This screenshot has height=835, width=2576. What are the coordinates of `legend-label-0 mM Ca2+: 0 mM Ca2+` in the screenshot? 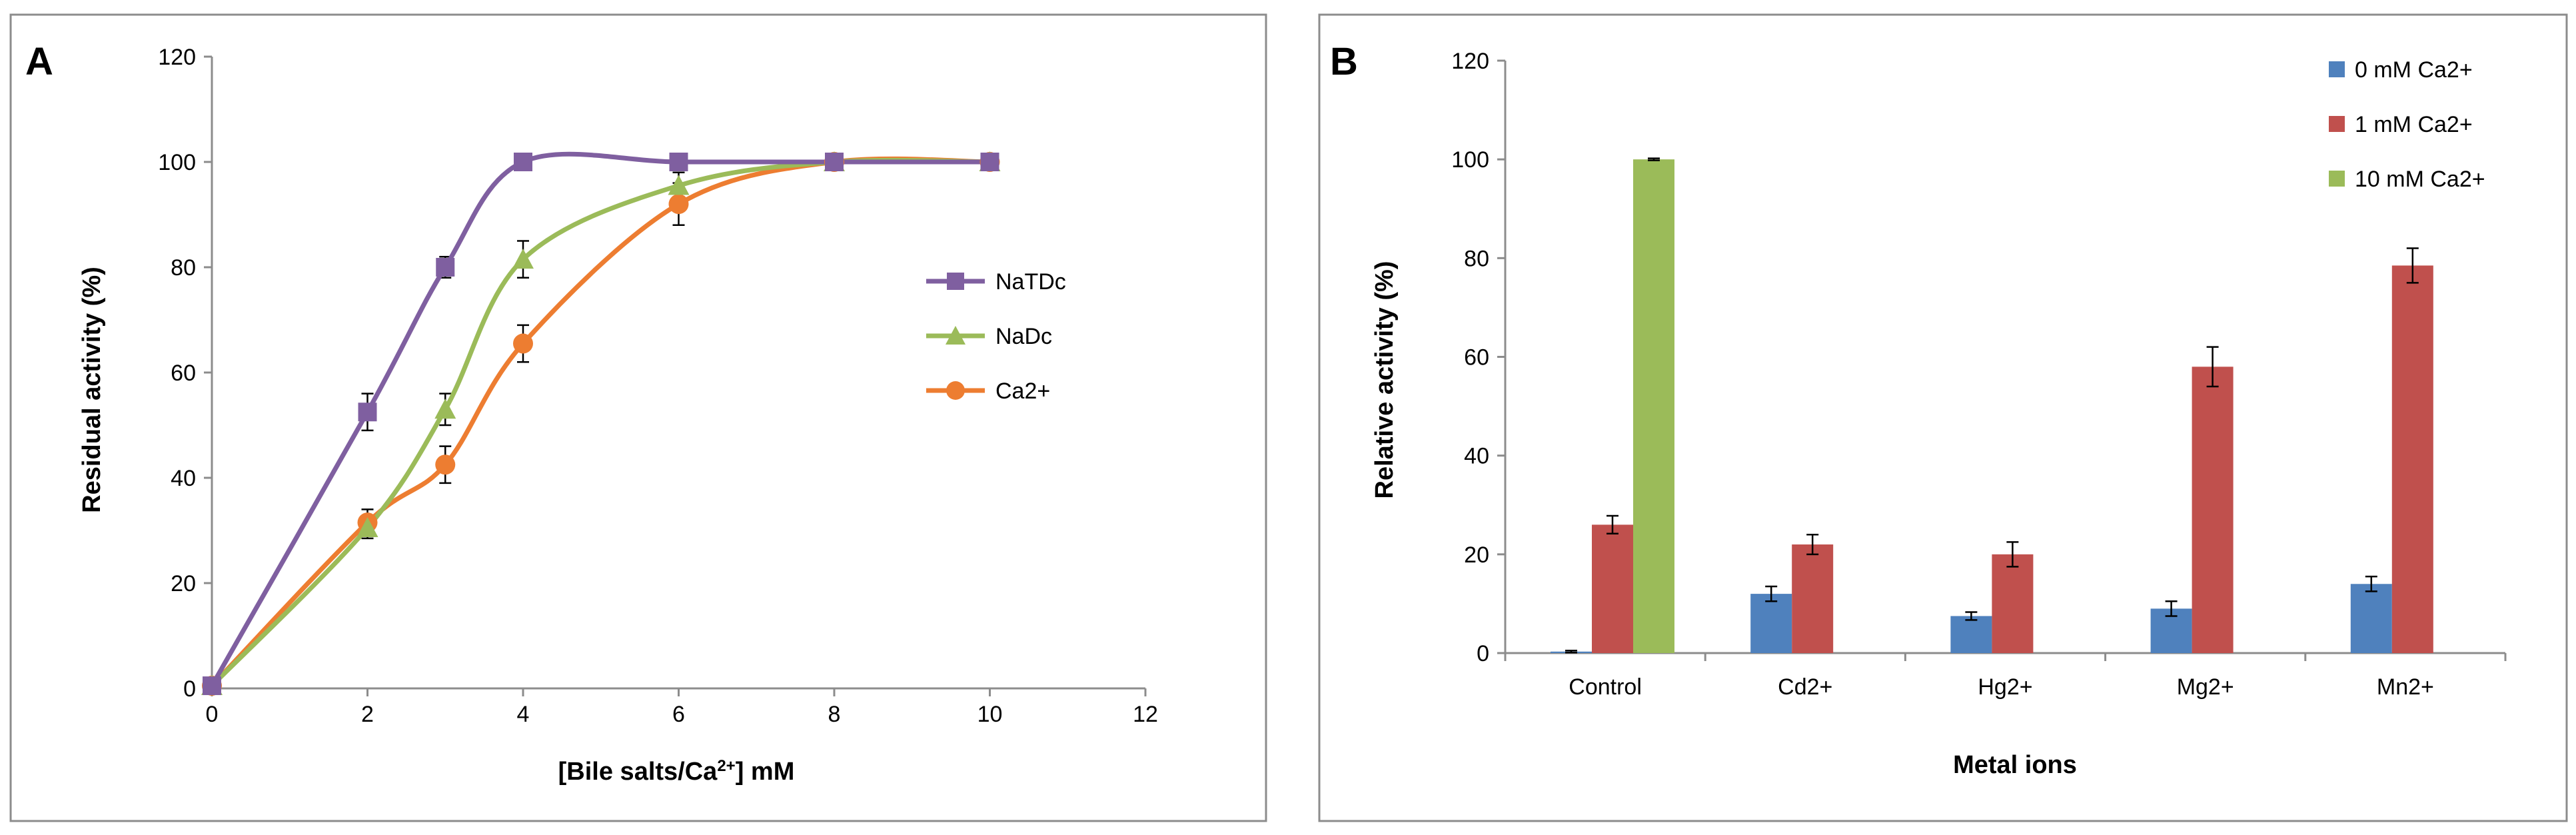 It's located at (2414, 70).